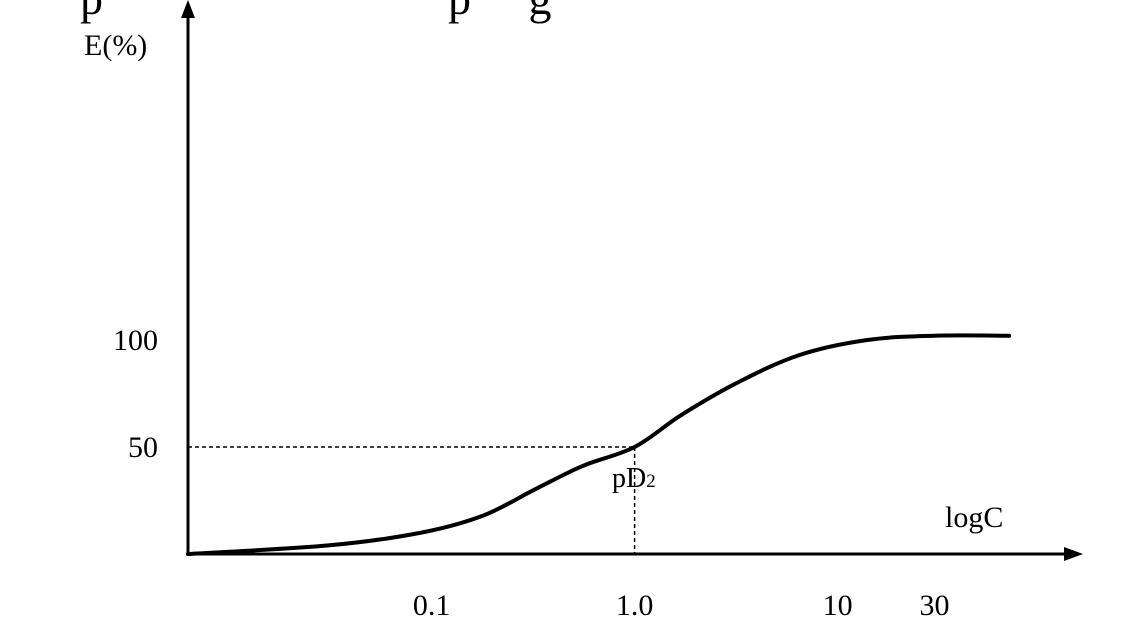 The width and height of the screenshot is (1142, 629). I want to click on x-tick-label: 1.0, so click(635, 605).